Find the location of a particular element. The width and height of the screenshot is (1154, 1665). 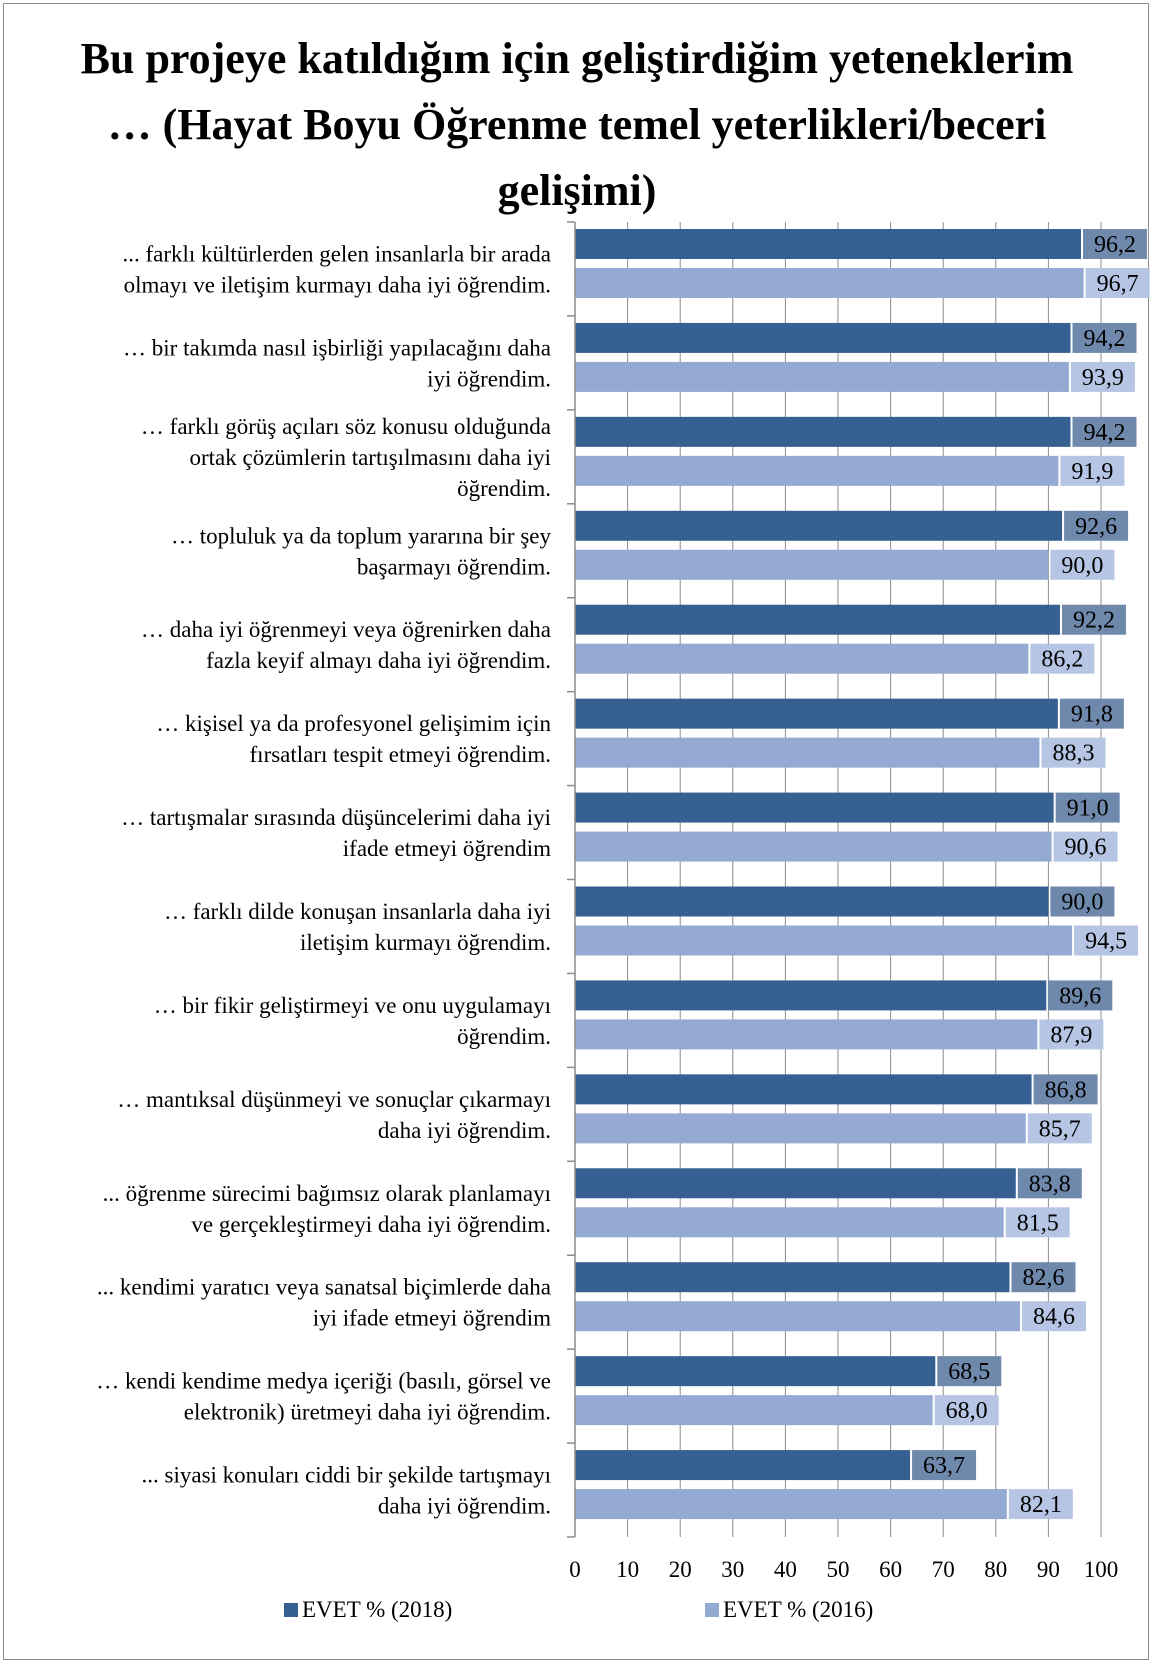

data-label: 88,3 is located at coordinates (1073, 754).